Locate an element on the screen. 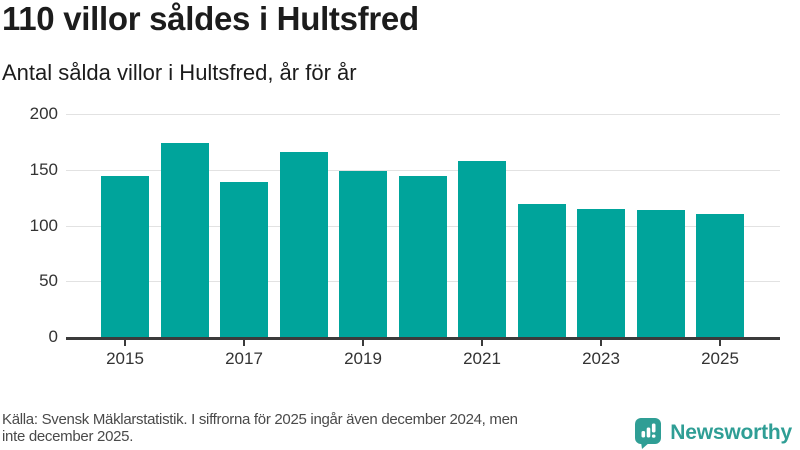 This screenshot has width=800, height=450. x-tick-2019 is located at coordinates (363, 343).